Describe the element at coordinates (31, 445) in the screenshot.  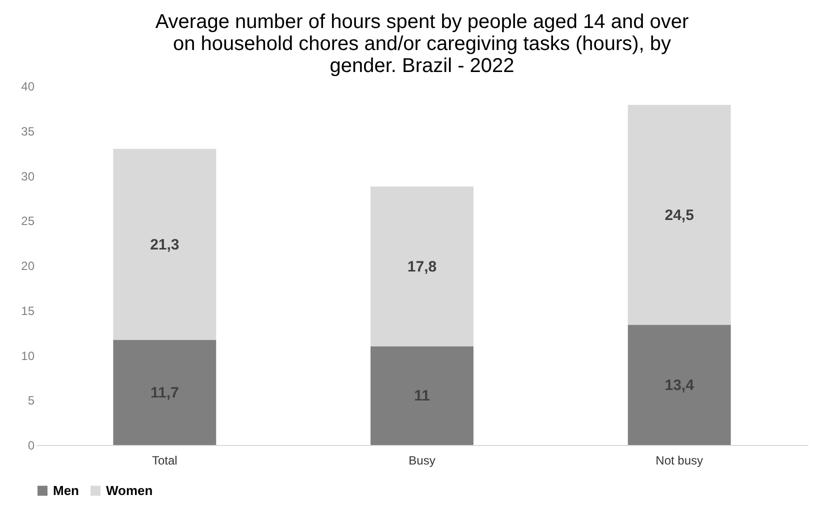
I see `y-tick-label: 0` at that location.